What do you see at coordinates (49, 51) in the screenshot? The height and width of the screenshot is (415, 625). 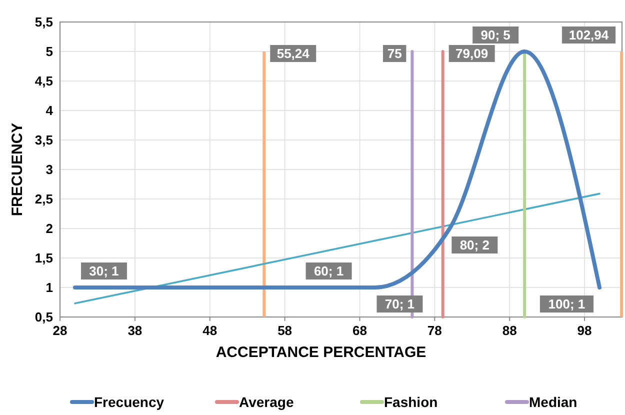 I see `y-tick-label: 5` at bounding box center [49, 51].